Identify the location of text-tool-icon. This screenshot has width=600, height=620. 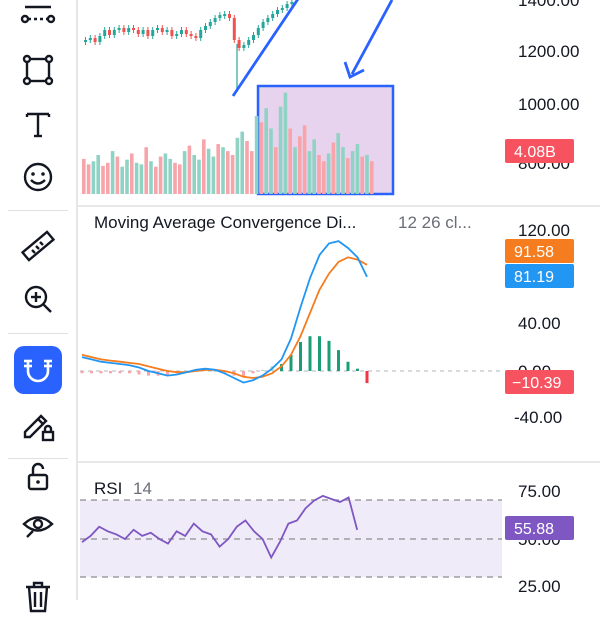
(38, 125).